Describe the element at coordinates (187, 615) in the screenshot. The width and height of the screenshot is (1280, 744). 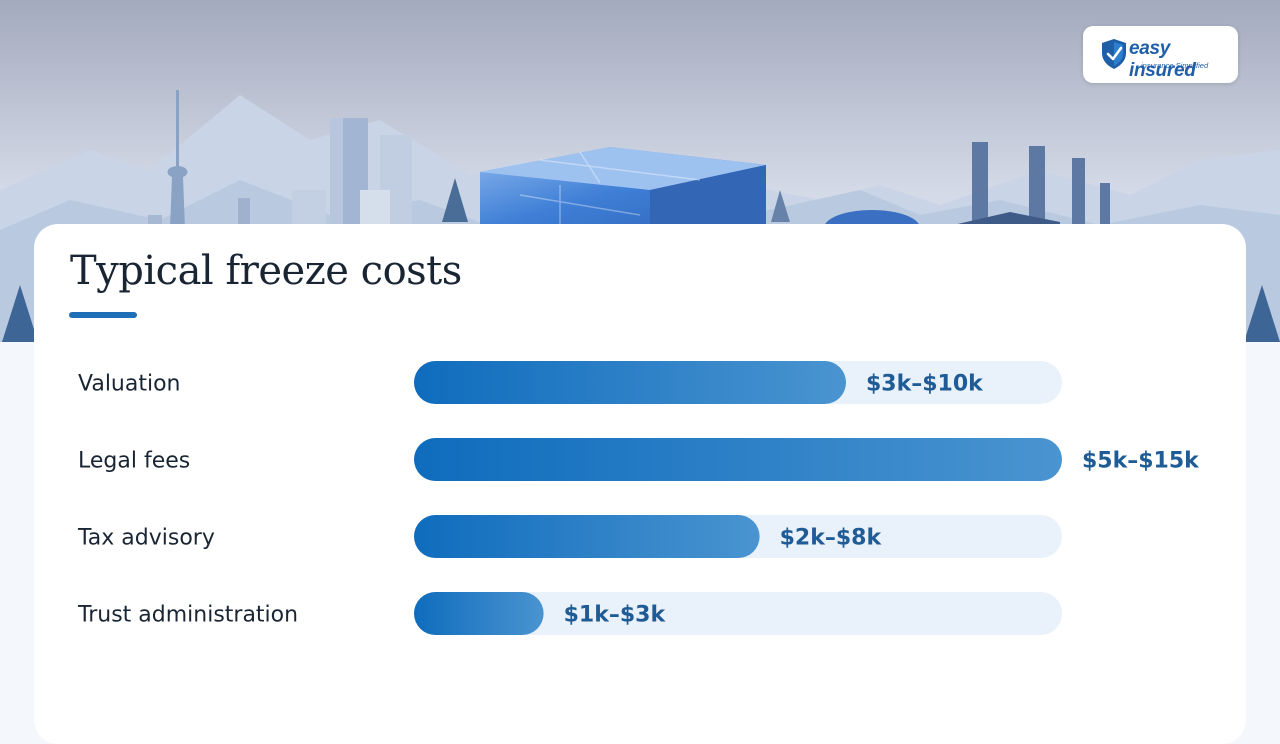
I see `category-label: Trust administration` at that location.